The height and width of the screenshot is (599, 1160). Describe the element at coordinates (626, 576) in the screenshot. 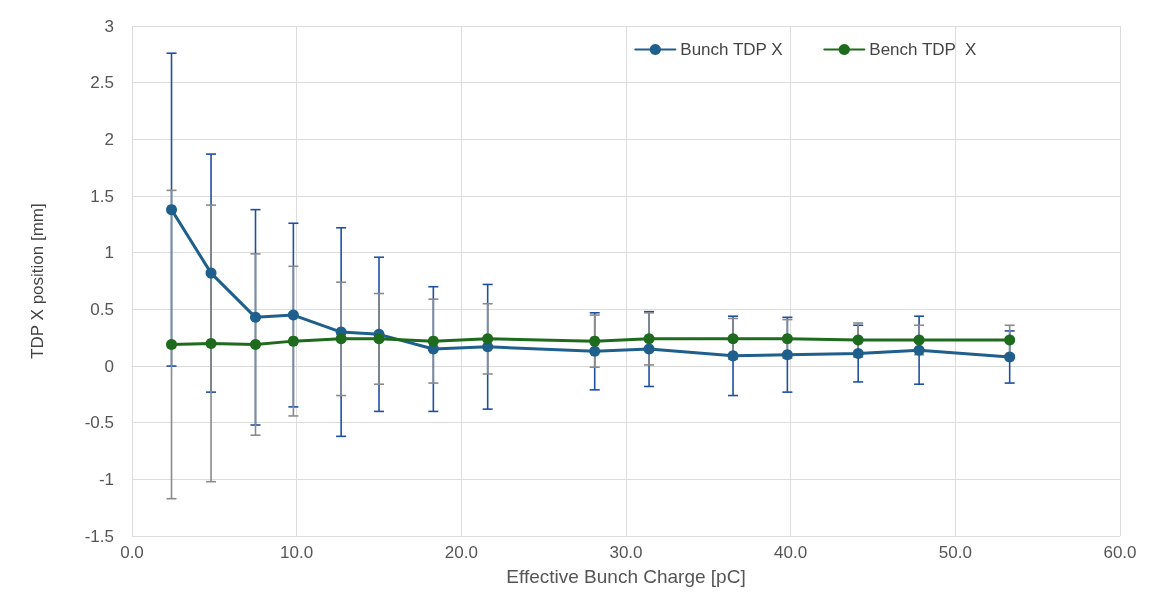

I see `x-axis-title: Effective Bunch Charge [pC]` at that location.